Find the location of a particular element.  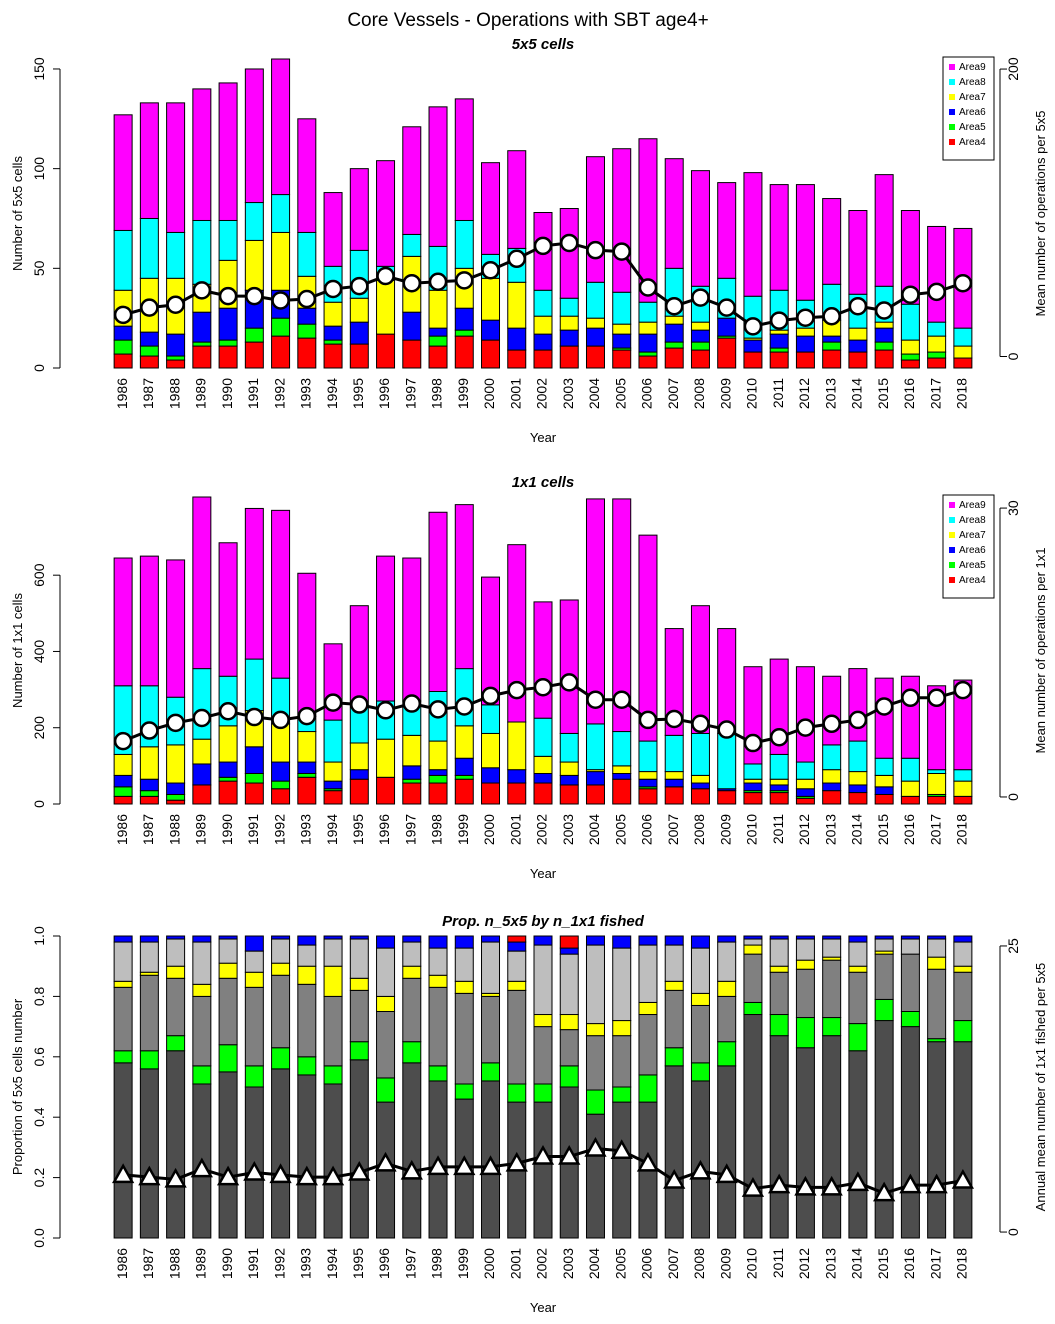

x-tick-label: 2009 is located at coordinates (725, 393).